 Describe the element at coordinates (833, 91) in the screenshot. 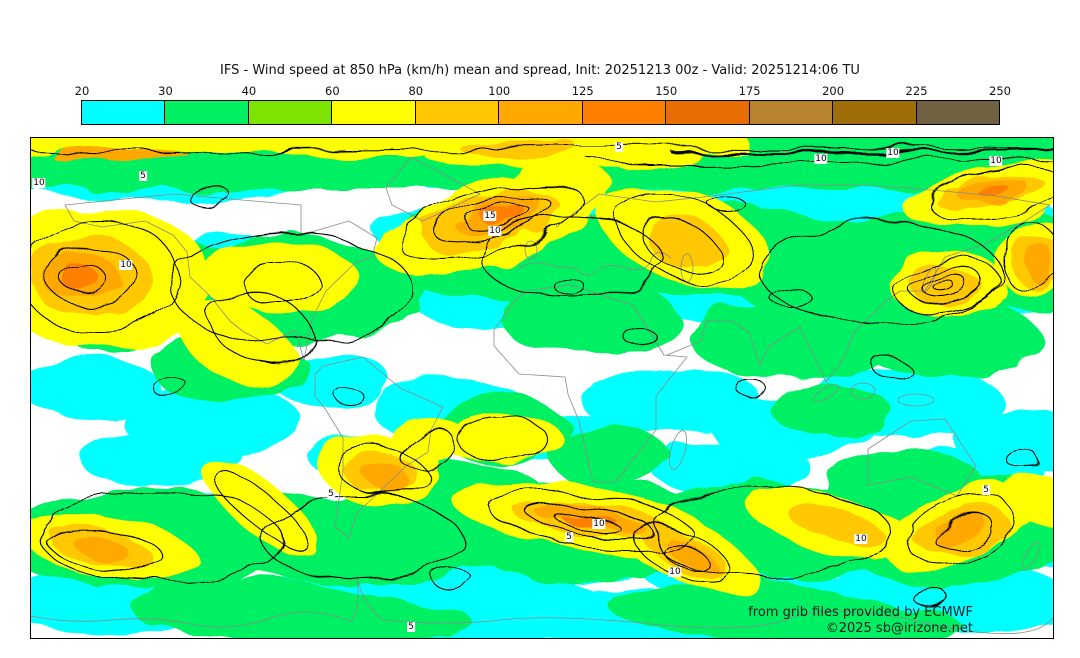

I see `colorbar-tick-label: 200` at that location.